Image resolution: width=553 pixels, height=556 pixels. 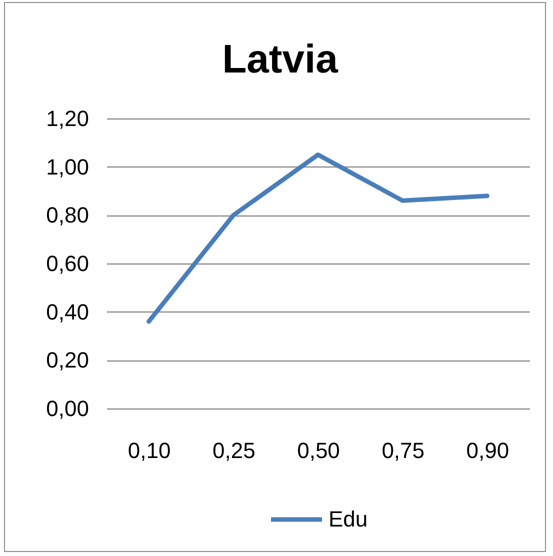 What do you see at coordinates (67, 360) in the screenshot?
I see `y-tick-label: 0,20` at bounding box center [67, 360].